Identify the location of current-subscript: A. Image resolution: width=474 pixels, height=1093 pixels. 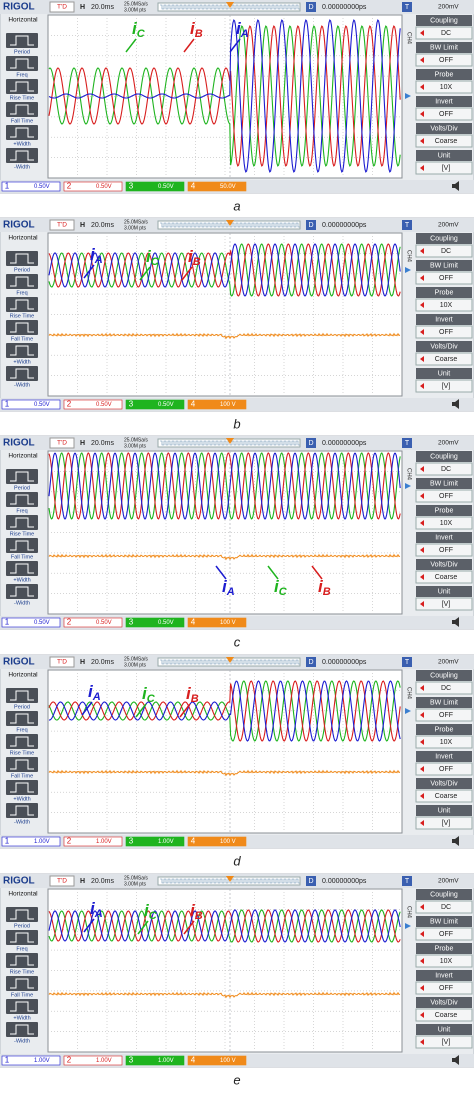
(244, 34).